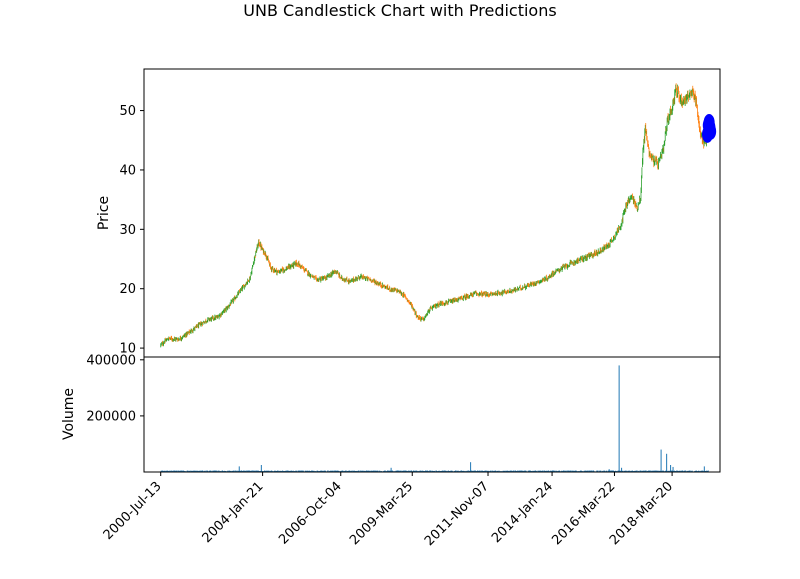 The width and height of the screenshot is (800, 579). I want to click on price-y-tick-label: 10, so click(127, 349).